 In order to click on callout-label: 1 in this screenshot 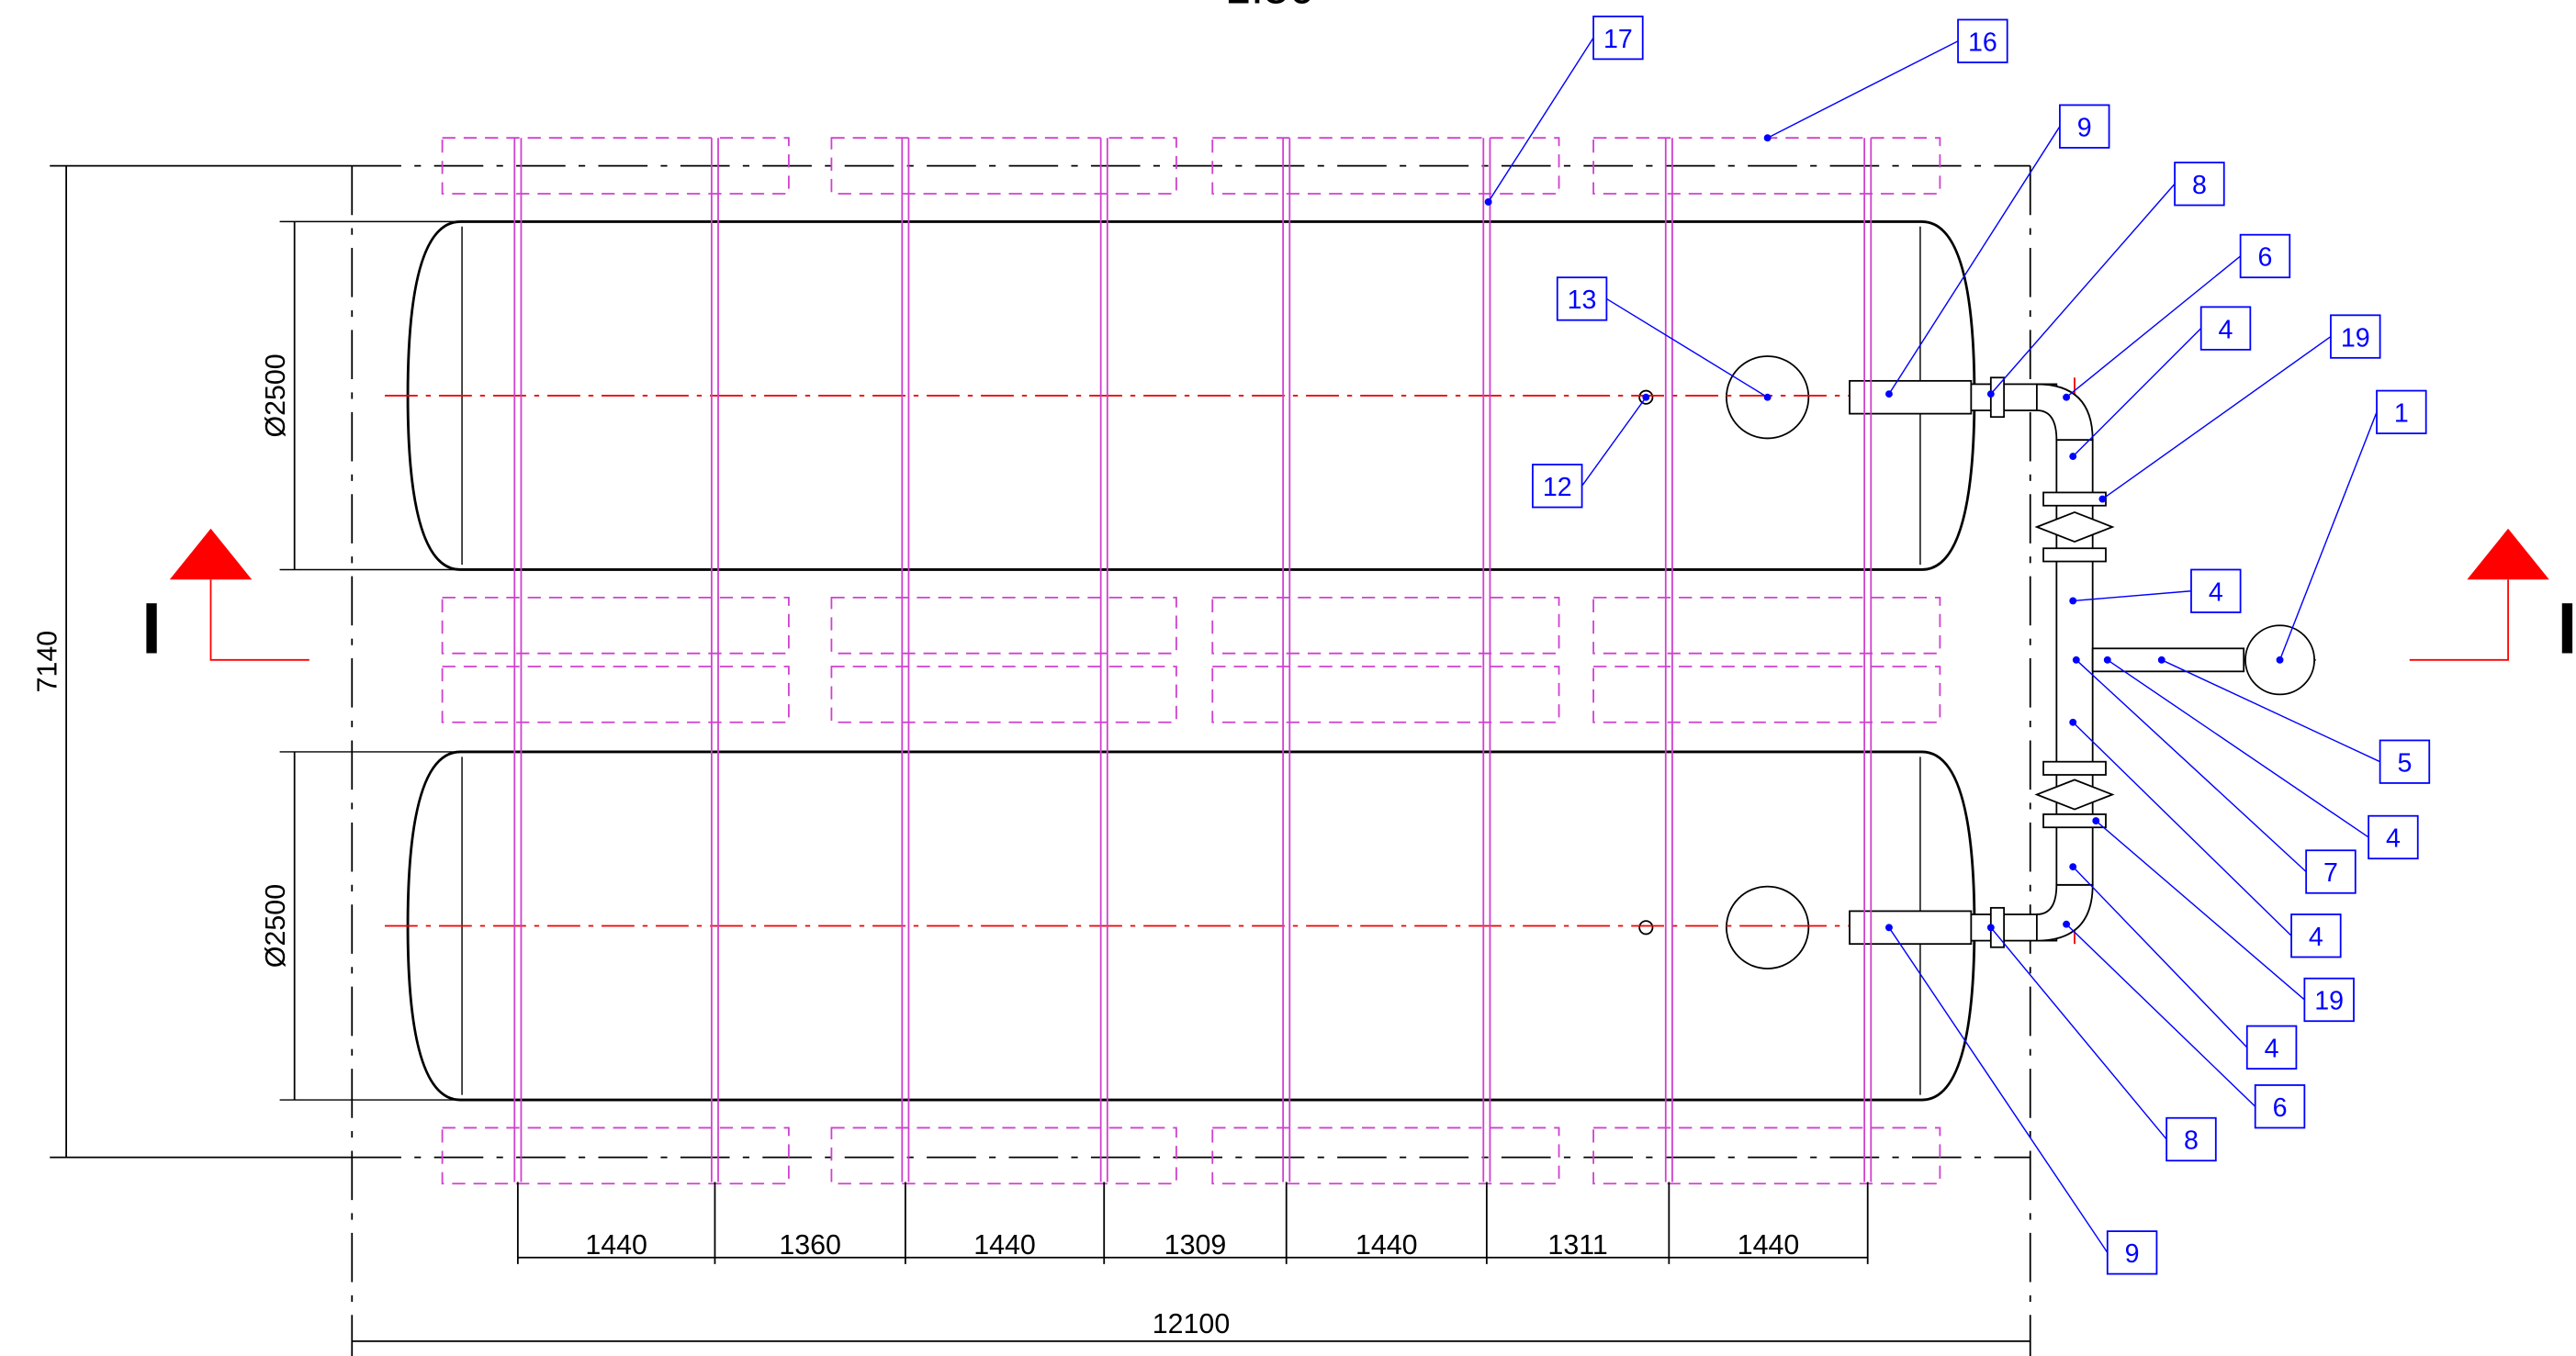, I will do `click(2401, 414)`.